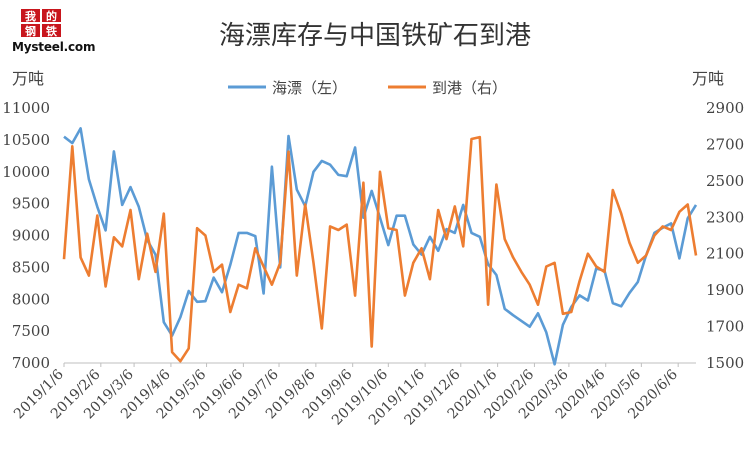 The width and height of the screenshot is (751, 450). What do you see at coordinates (725, 181) in the screenshot?
I see `right-tick-label: 2500` at bounding box center [725, 181].